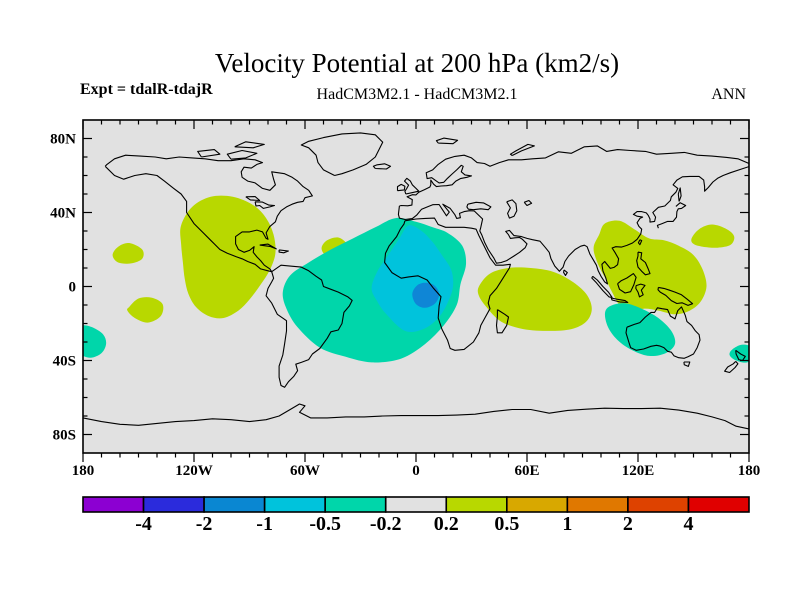 This screenshot has height=600, width=800. I want to click on lat-tick-label-80N: 80N, so click(63, 140).